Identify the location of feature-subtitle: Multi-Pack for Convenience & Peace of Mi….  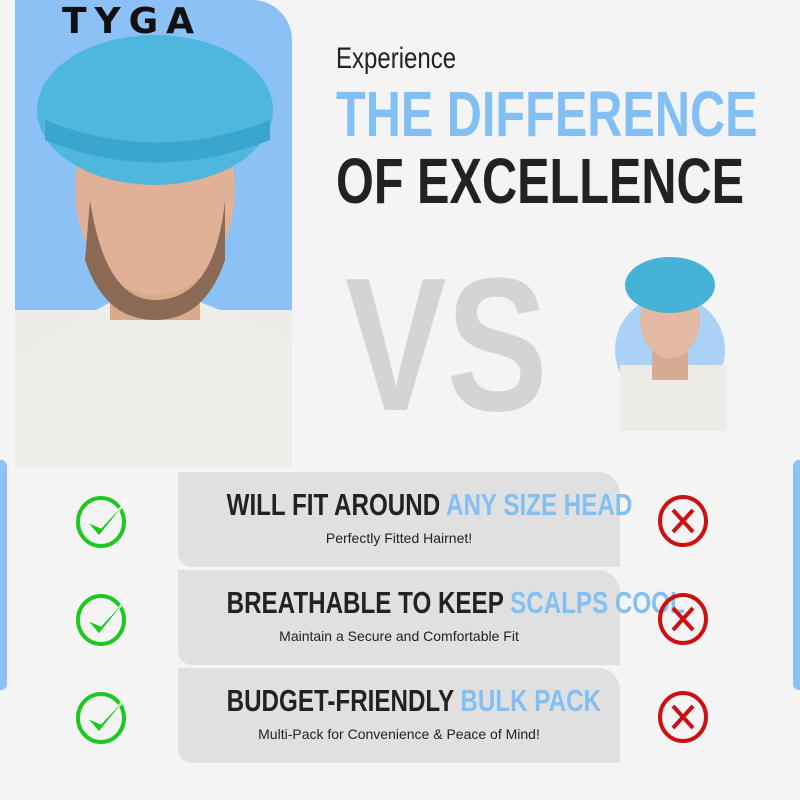
(399, 734).